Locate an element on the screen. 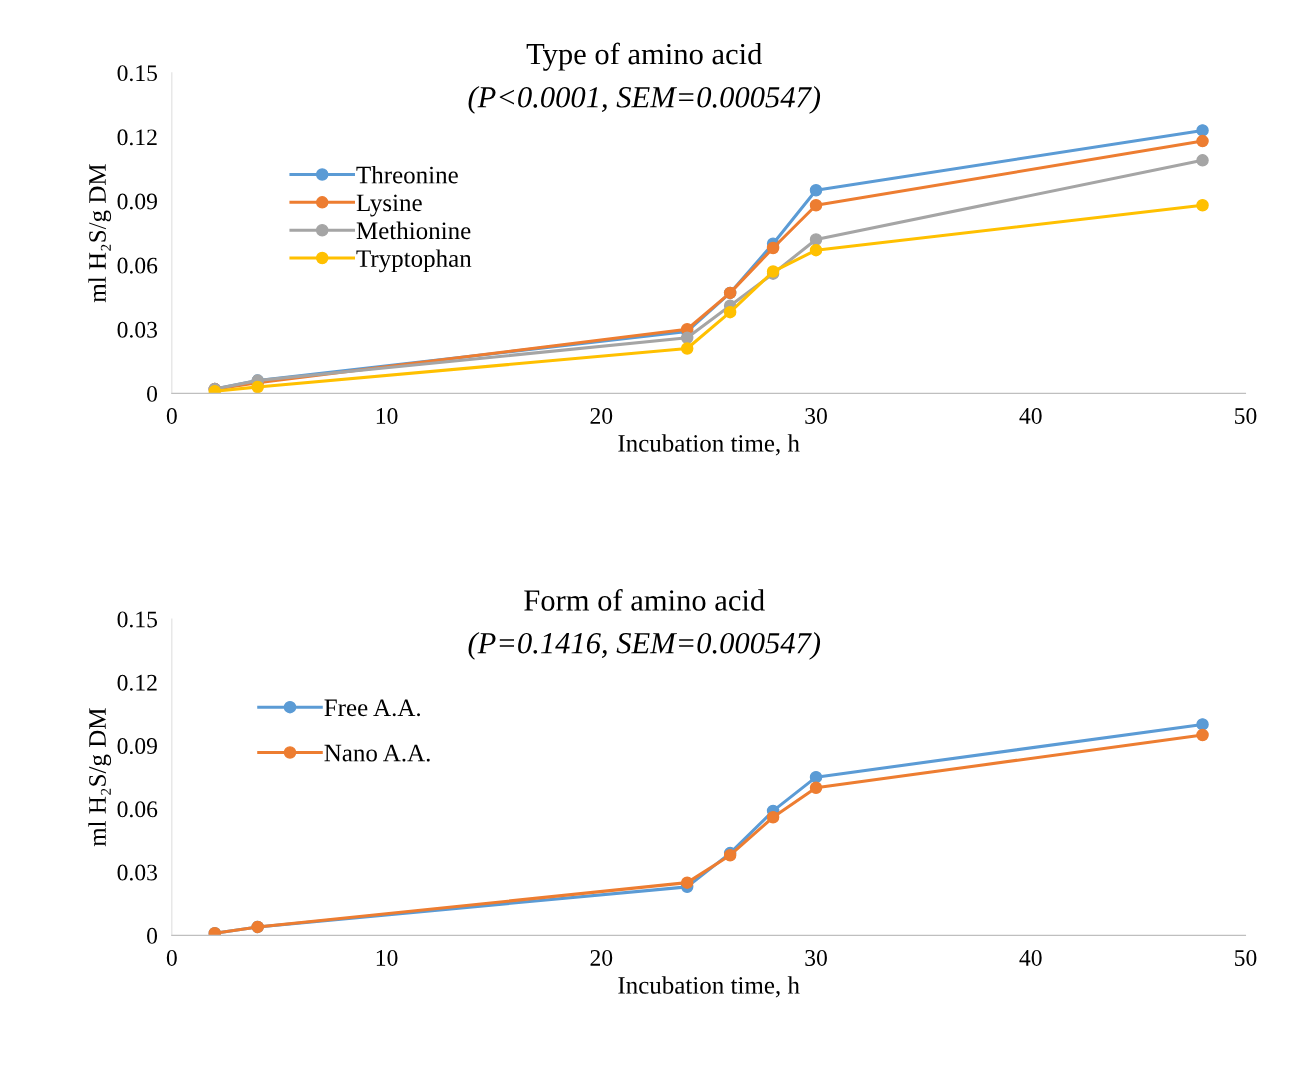 The image size is (1292, 1069). legend-label: Methionine is located at coordinates (413, 230).